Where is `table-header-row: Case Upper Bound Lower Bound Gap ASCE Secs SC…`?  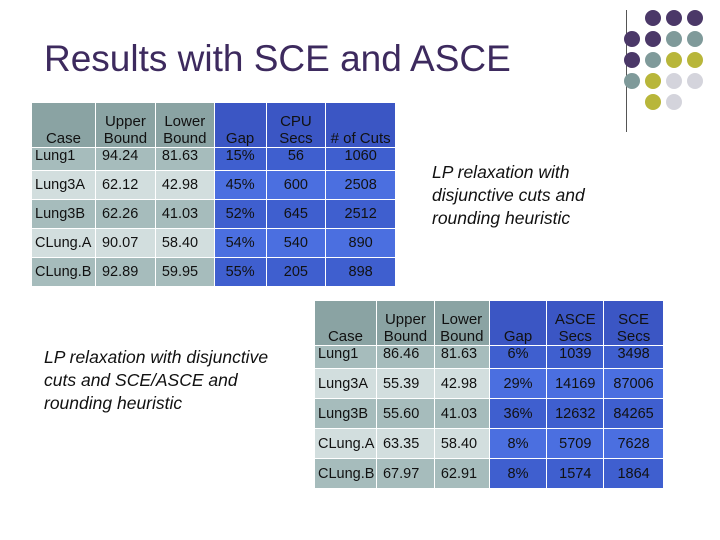 table-header-row: Case Upper Bound Lower Bound Gap ASCE Secs SC… is located at coordinates (489, 323).